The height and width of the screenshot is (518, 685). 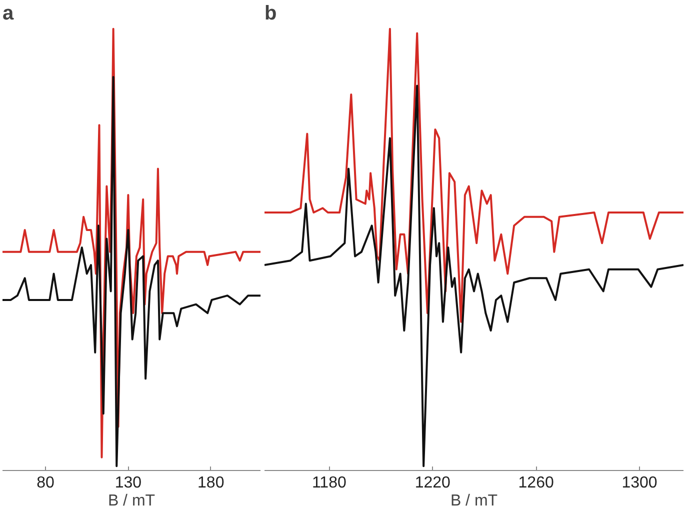 What do you see at coordinates (640, 483) in the screenshot?
I see `x-tick-label: 1300` at bounding box center [640, 483].